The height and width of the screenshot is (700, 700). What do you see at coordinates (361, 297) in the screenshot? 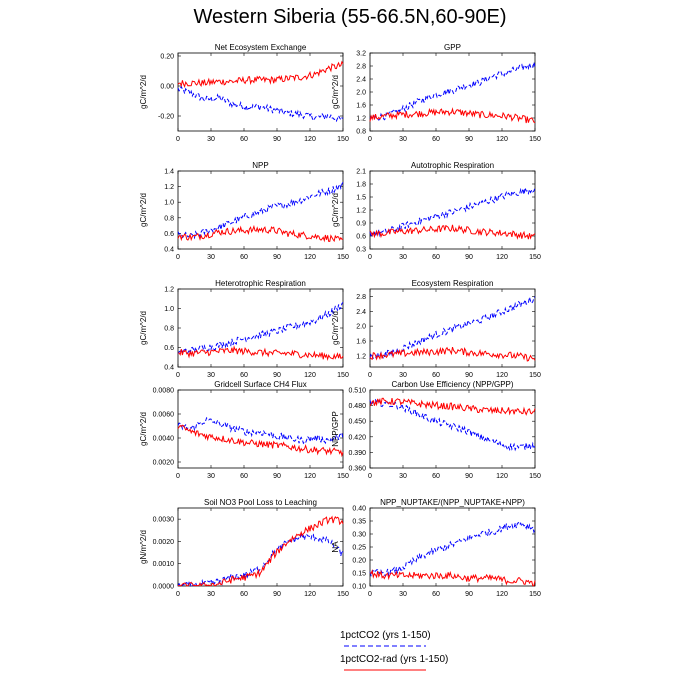
I see `y-tick-label: 2.8` at bounding box center [361, 297].